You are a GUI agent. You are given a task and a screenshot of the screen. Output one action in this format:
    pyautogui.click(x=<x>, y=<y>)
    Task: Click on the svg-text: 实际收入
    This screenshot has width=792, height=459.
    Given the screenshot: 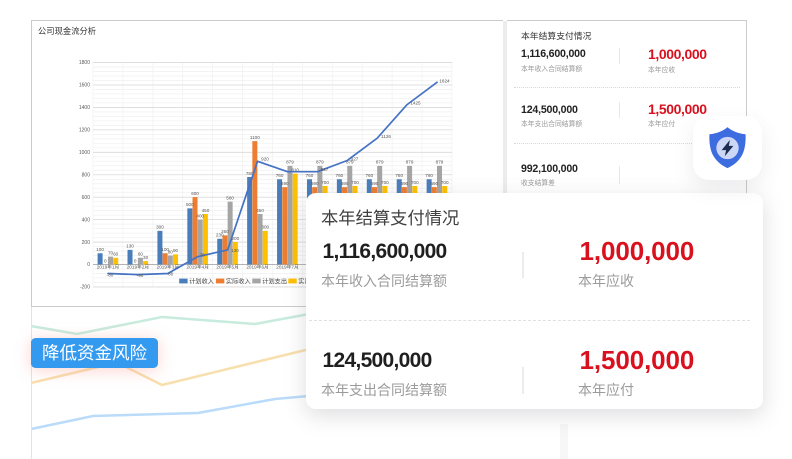 What is the action you would take?
    pyautogui.click(x=238, y=282)
    